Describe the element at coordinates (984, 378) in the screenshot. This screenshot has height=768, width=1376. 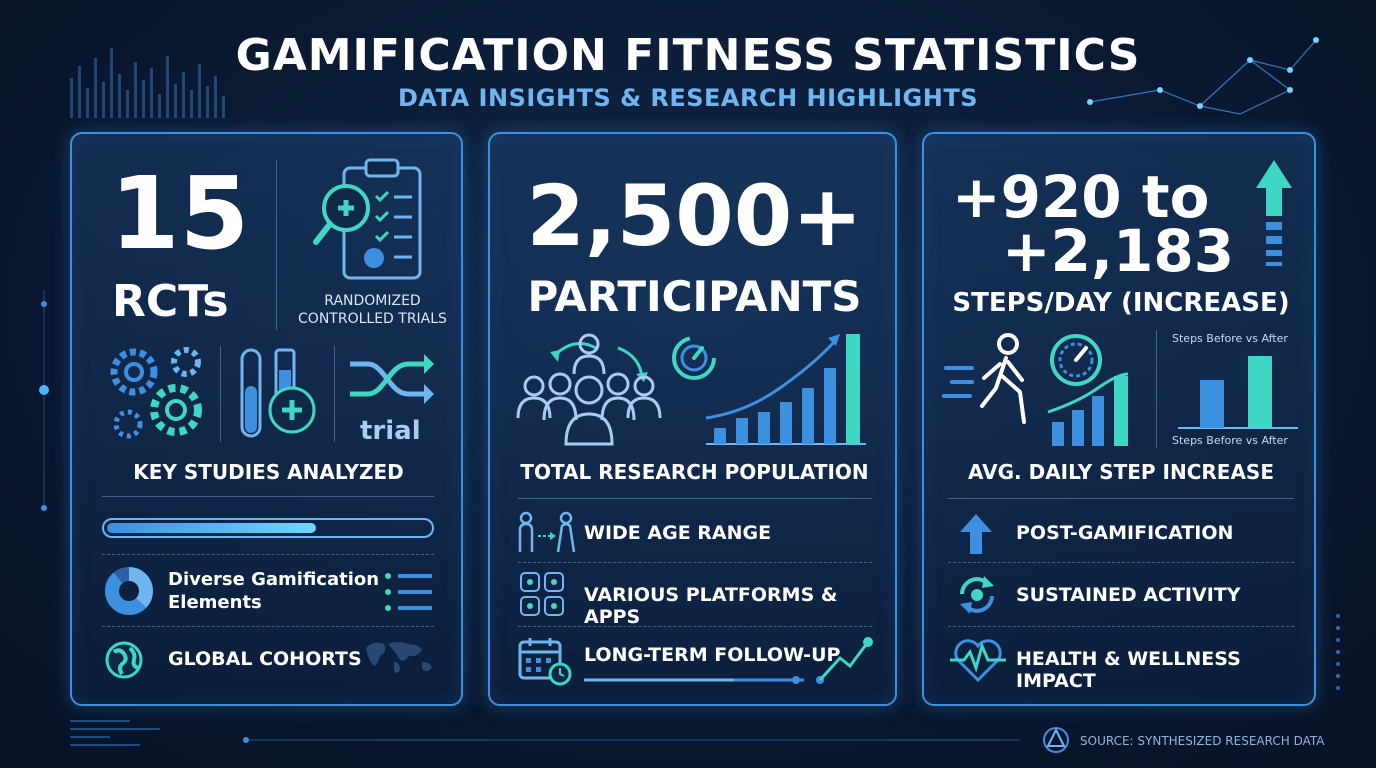
I see `walking-person-icon` at that location.